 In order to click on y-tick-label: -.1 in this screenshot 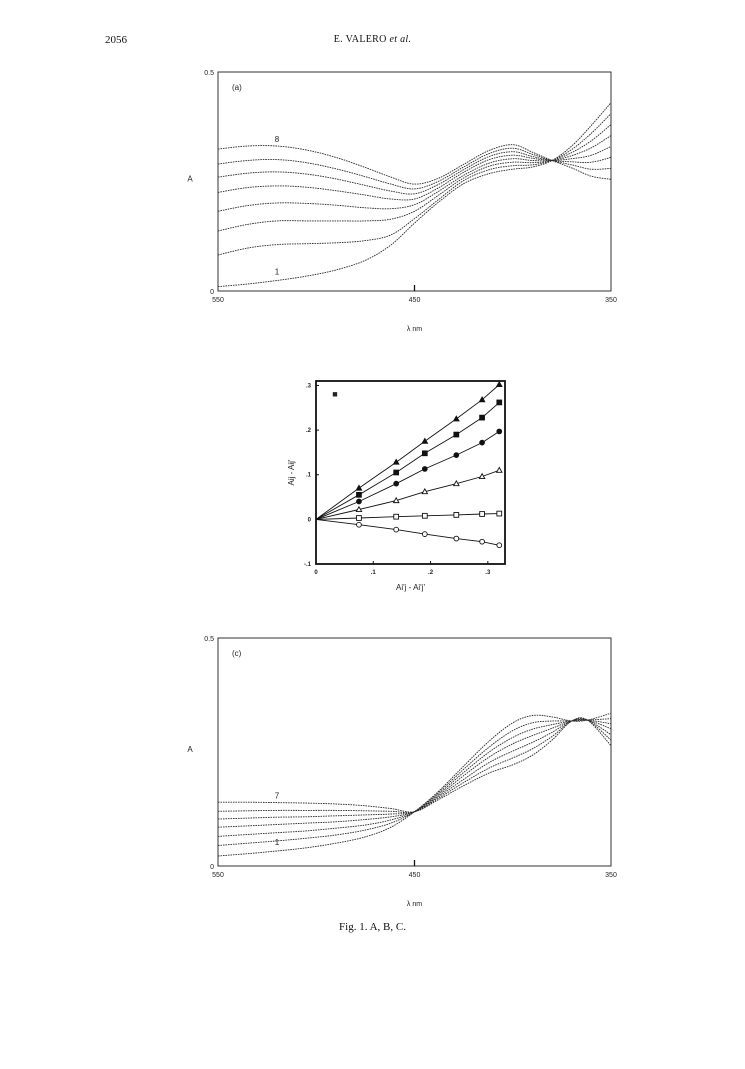, I will do `click(308, 565)`.